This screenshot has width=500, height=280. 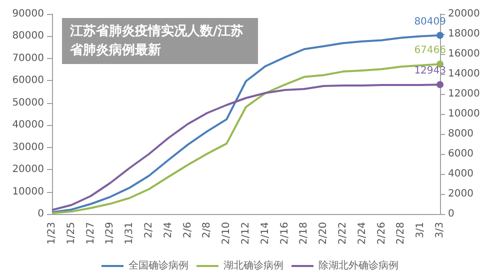 I want to click on y2-tick-label: 10000, so click(x=464, y=114).